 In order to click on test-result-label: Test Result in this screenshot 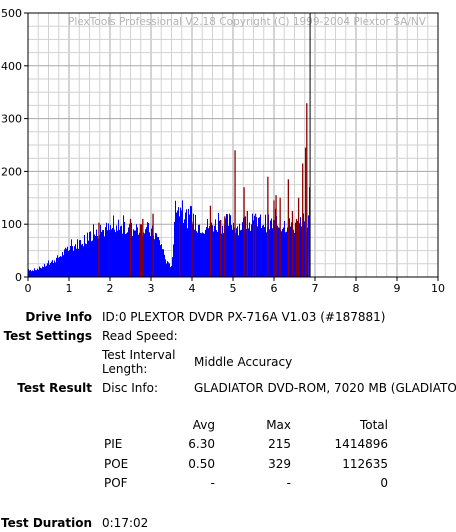, I will do `click(54, 388)`.